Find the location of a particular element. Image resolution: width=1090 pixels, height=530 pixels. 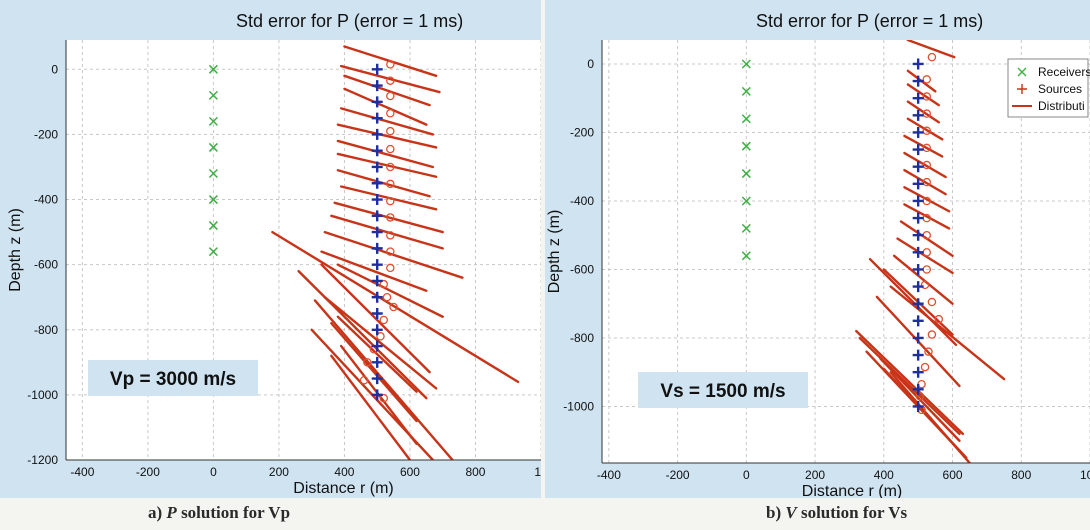

y-tick-label: -400 is located at coordinates (582, 201).